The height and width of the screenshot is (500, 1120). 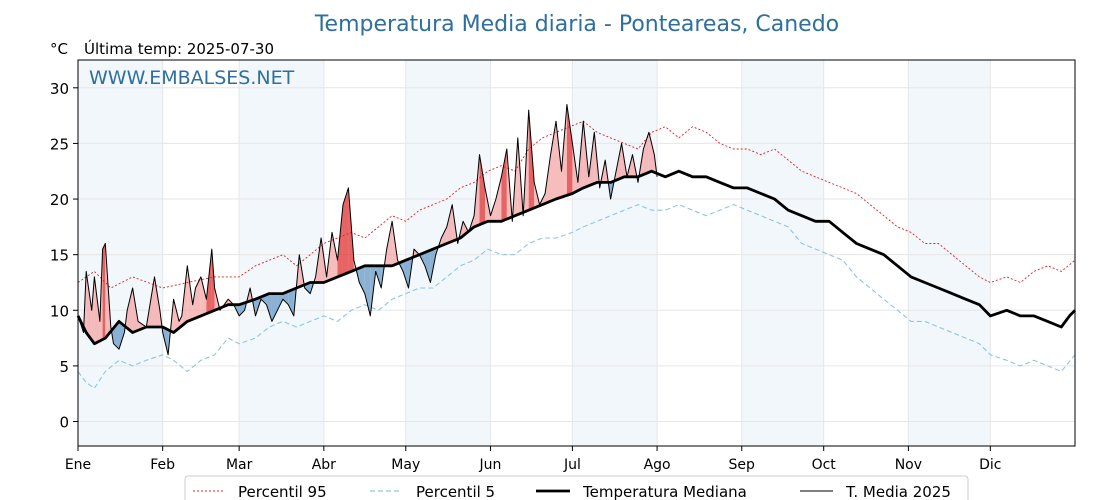 I want to click on x-tick-label: Jun, so click(x=490, y=465).